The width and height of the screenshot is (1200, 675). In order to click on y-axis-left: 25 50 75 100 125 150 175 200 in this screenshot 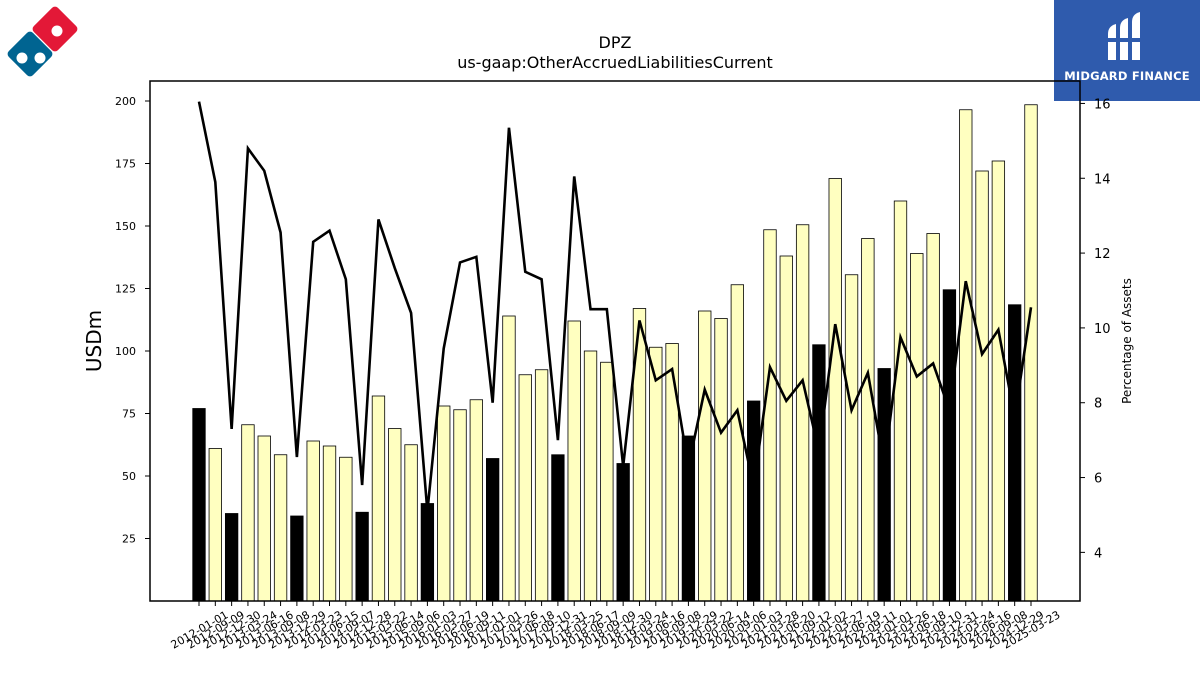, I will do `click(132, 320)`.